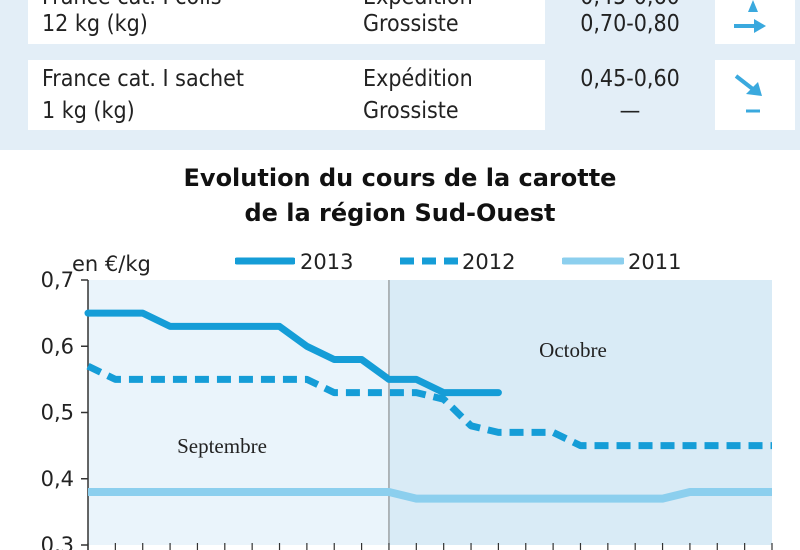 Image resolution: width=800 pixels, height=550 pixels. Describe the element at coordinates (400, 178) in the screenshot. I see `chart-title: Evolution du cours de la carotte` at that location.